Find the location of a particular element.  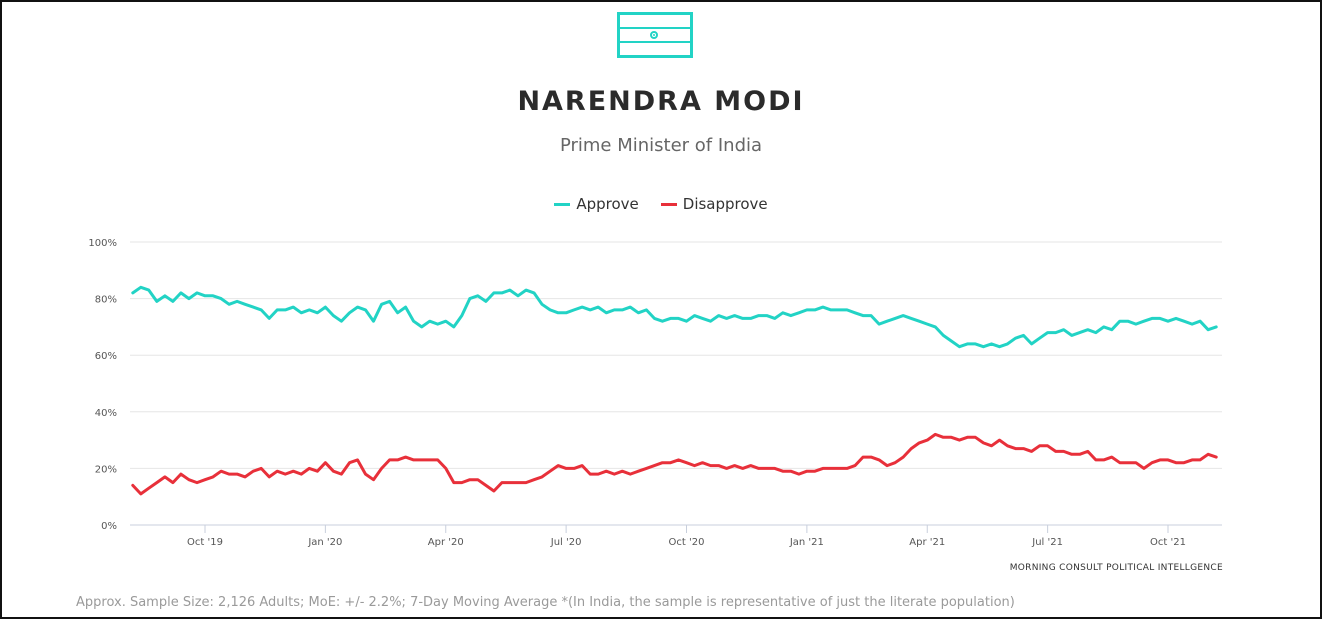

chart-title: NARENDRA MODI is located at coordinates (661, 101).